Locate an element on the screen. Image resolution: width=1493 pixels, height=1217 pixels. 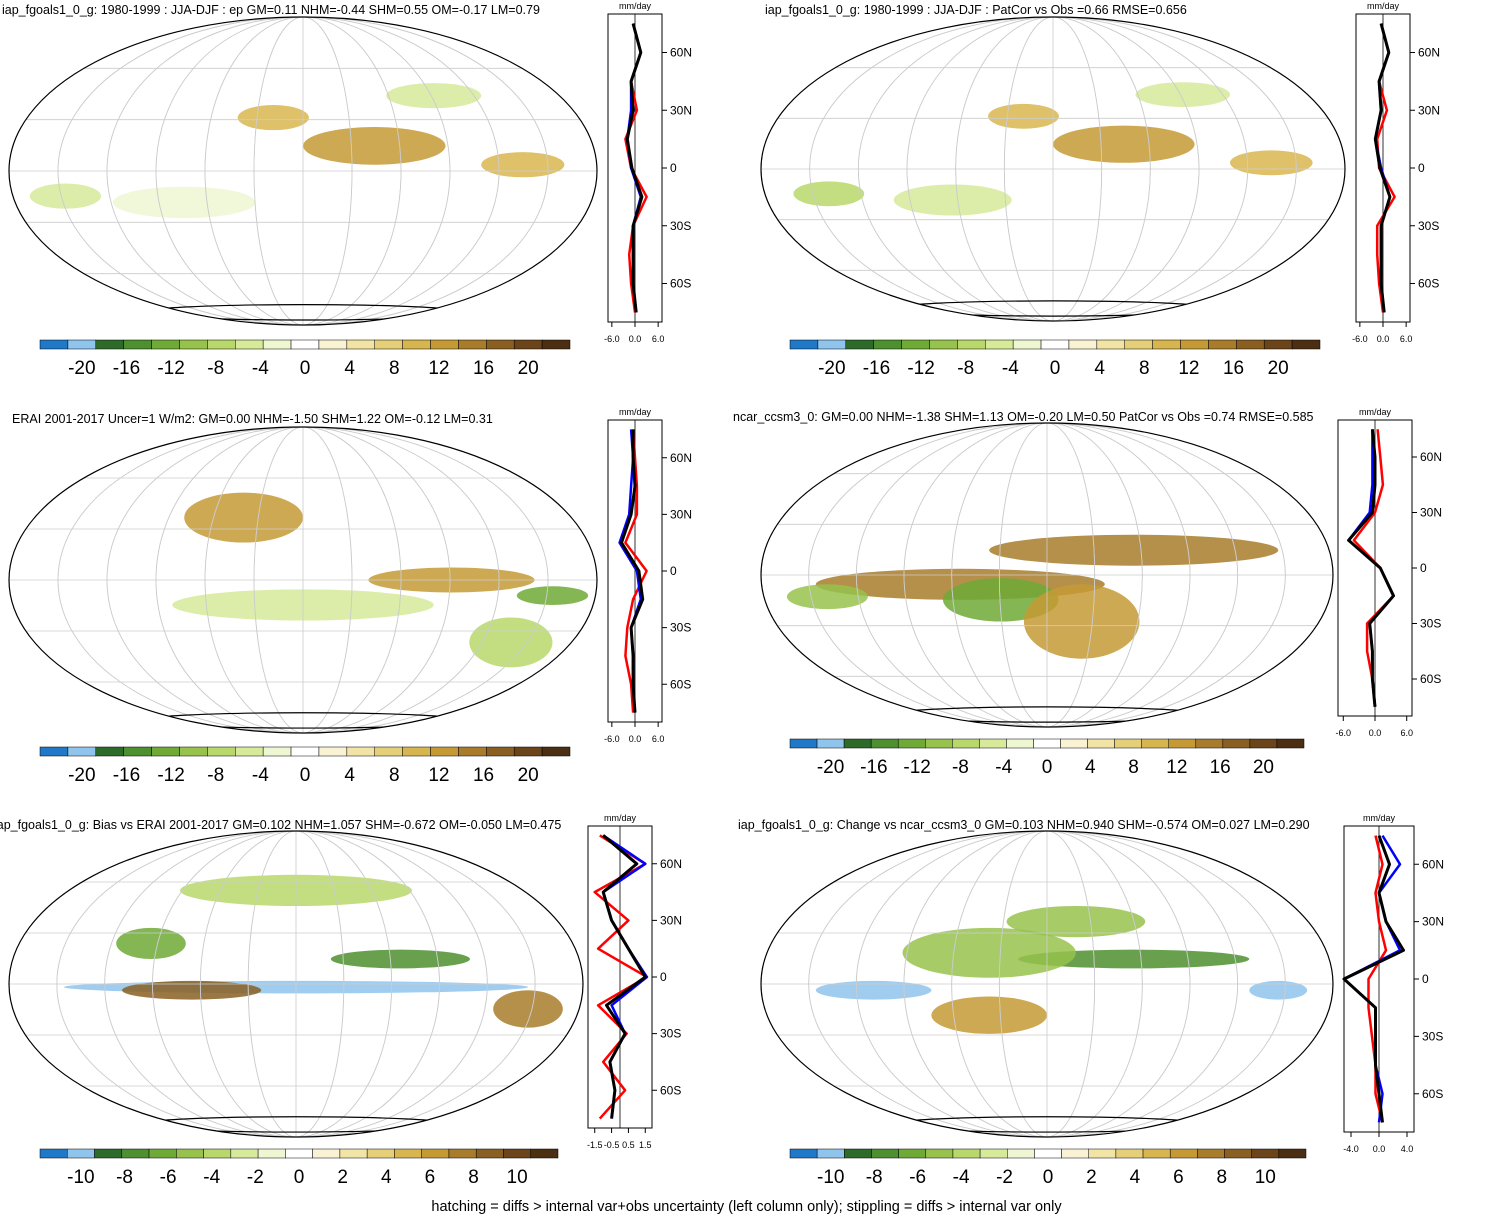
colorbar-label: 2 is located at coordinates (1091, 1177).